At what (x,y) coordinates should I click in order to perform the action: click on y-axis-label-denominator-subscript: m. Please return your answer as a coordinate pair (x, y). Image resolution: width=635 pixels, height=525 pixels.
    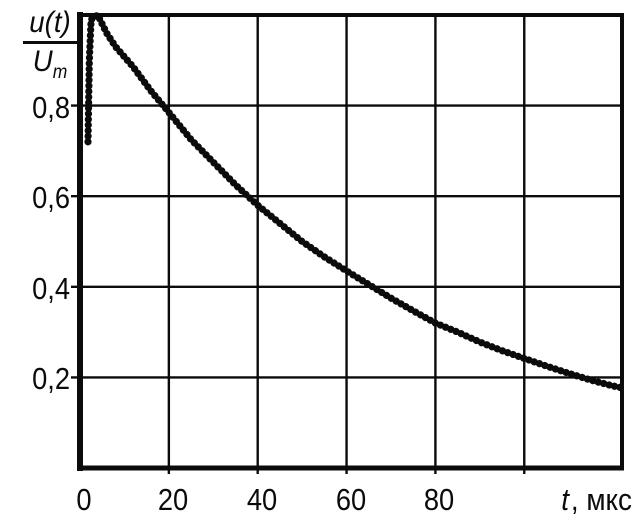
    Looking at the image, I should click on (60, 72).